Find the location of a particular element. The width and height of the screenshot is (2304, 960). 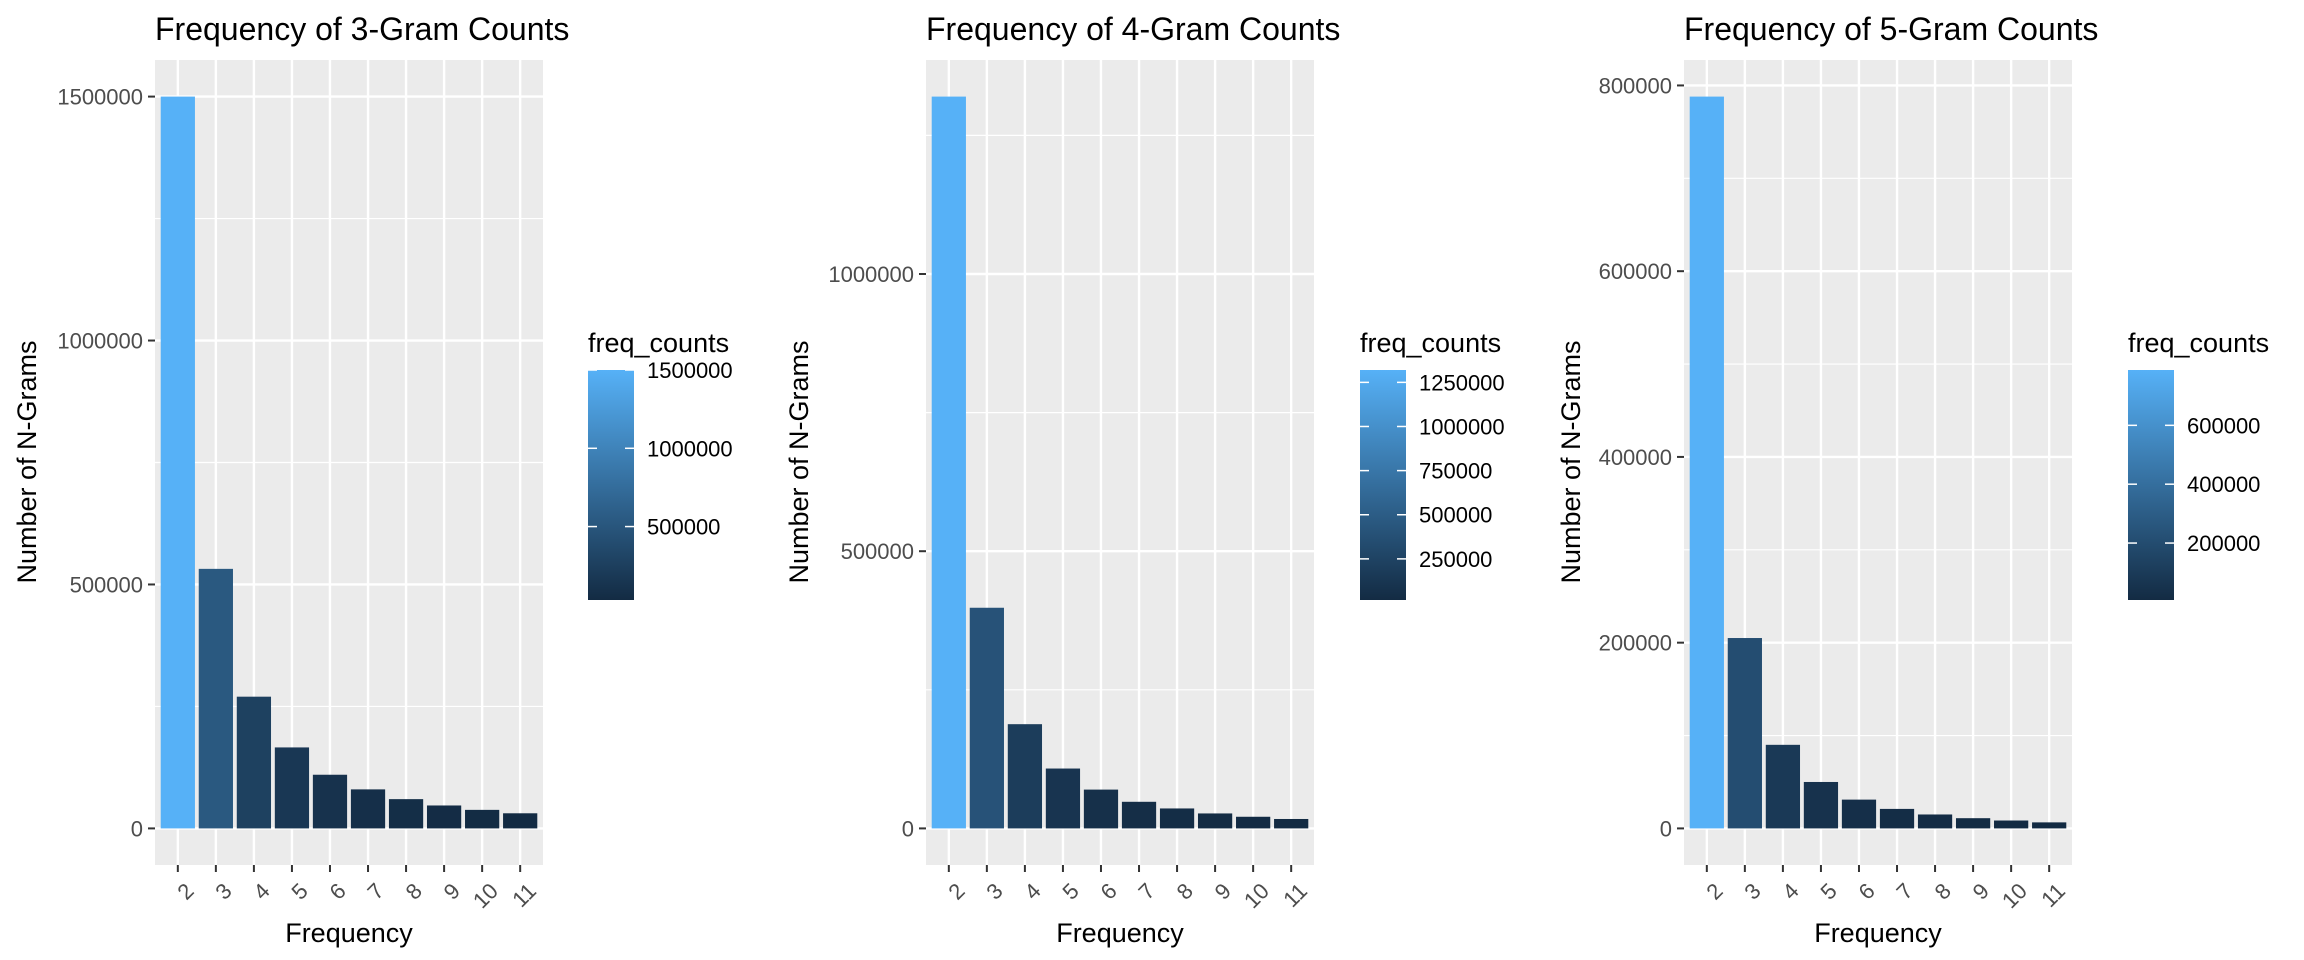

chart-title: Frequency of 4-Gram Counts is located at coordinates (1133, 29).